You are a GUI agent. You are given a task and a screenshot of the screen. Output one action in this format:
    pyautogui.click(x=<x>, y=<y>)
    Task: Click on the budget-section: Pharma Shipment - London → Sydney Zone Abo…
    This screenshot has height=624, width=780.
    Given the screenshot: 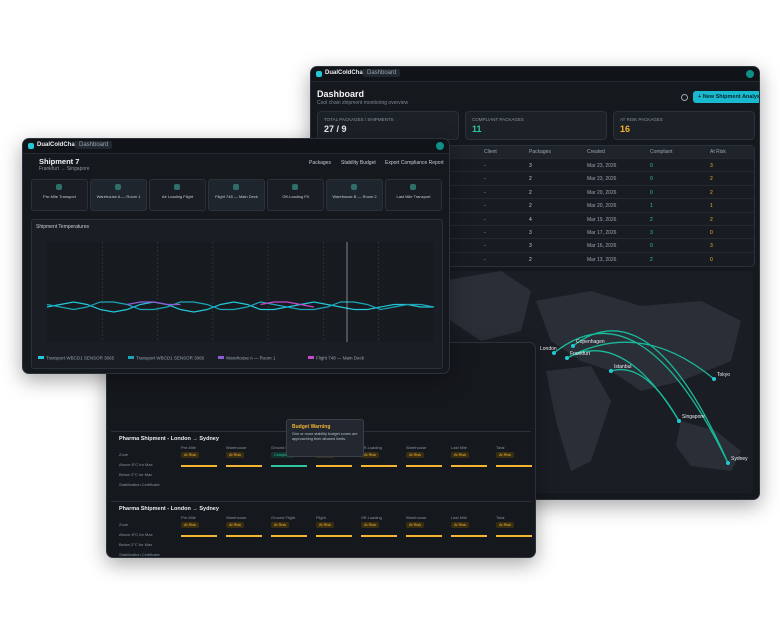 What is the action you would take?
    pyautogui.click(x=321, y=529)
    